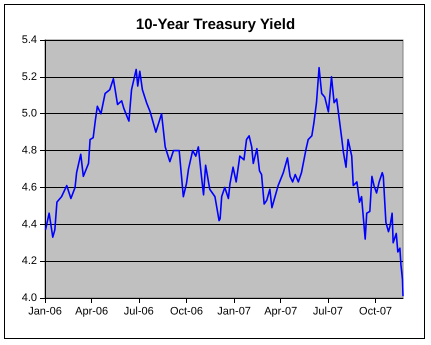 The height and width of the screenshot is (345, 431). Describe the element at coordinates (29, 114) in the screenshot. I see `y-tick-label: 5.0` at that location.